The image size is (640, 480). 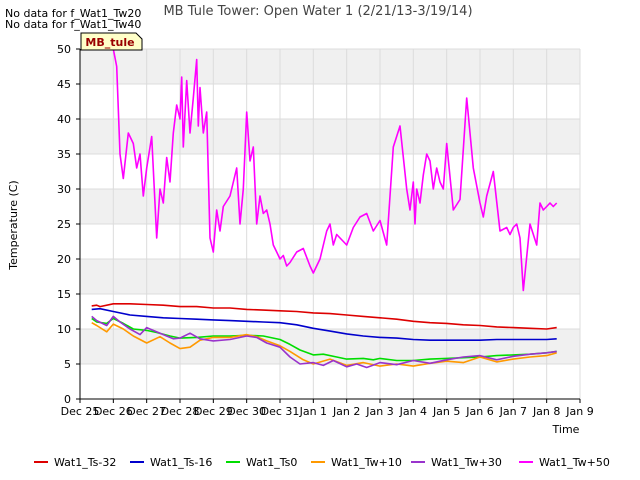 I want to click on y-tick-label: 15, so click(x=64, y=294).